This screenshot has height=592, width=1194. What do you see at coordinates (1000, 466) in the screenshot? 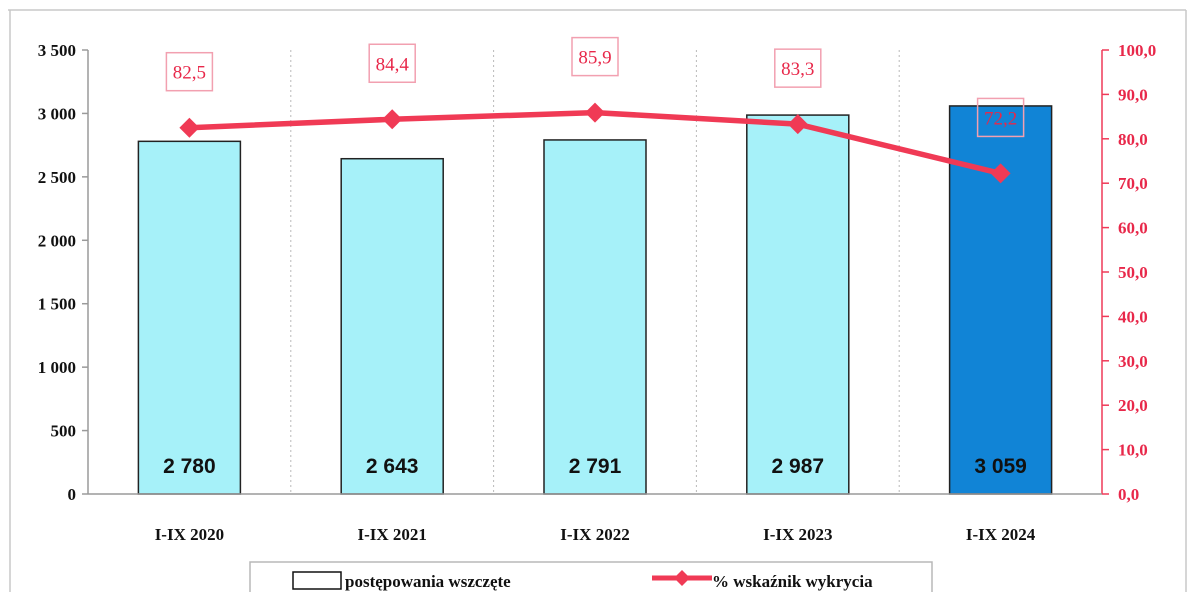
I see `bar-value-label: 3 059` at bounding box center [1000, 466].